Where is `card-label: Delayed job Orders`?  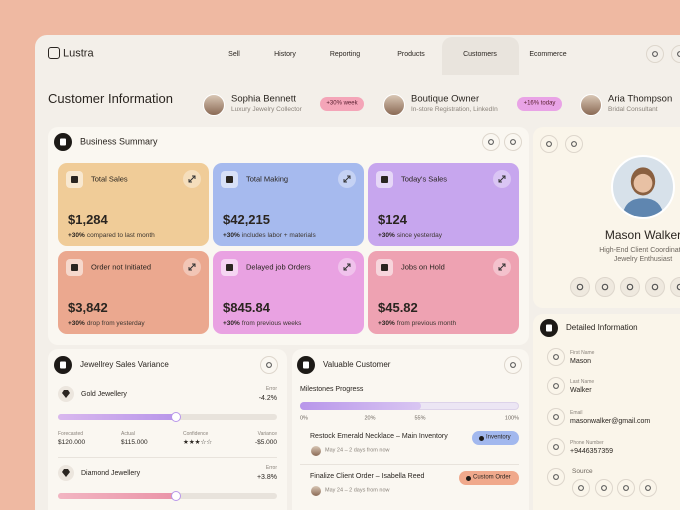 card-label: Delayed job Orders is located at coordinates (278, 267).